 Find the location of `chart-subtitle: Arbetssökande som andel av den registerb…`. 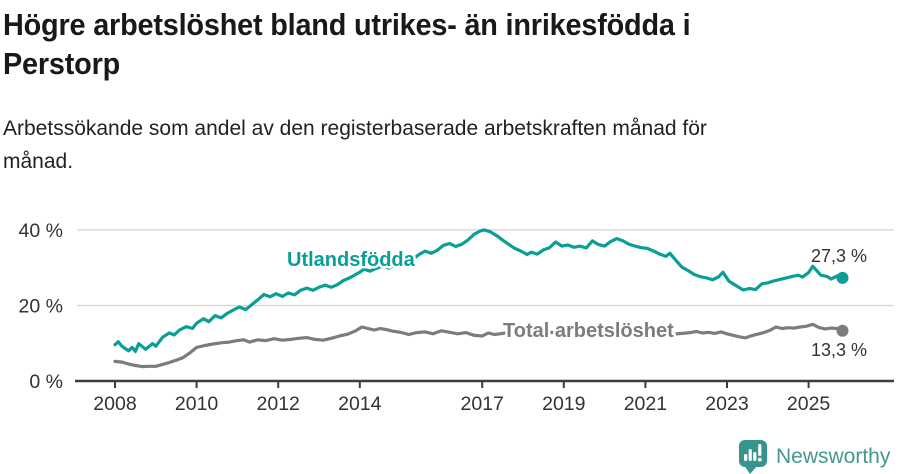

chart-subtitle: Arbetssökande som andel av den registerb… is located at coordinates (355, 145).